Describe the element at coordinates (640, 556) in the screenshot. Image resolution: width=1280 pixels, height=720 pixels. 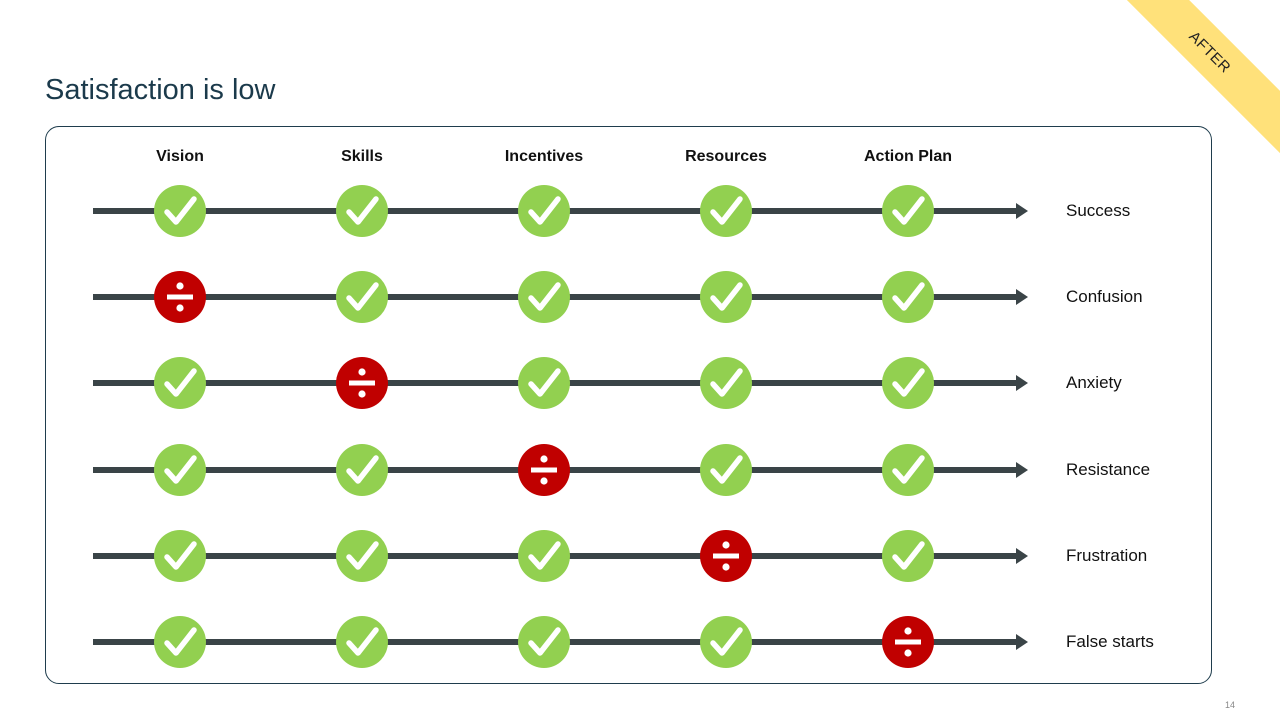
I see `row-frustration: Frustration` at that location.